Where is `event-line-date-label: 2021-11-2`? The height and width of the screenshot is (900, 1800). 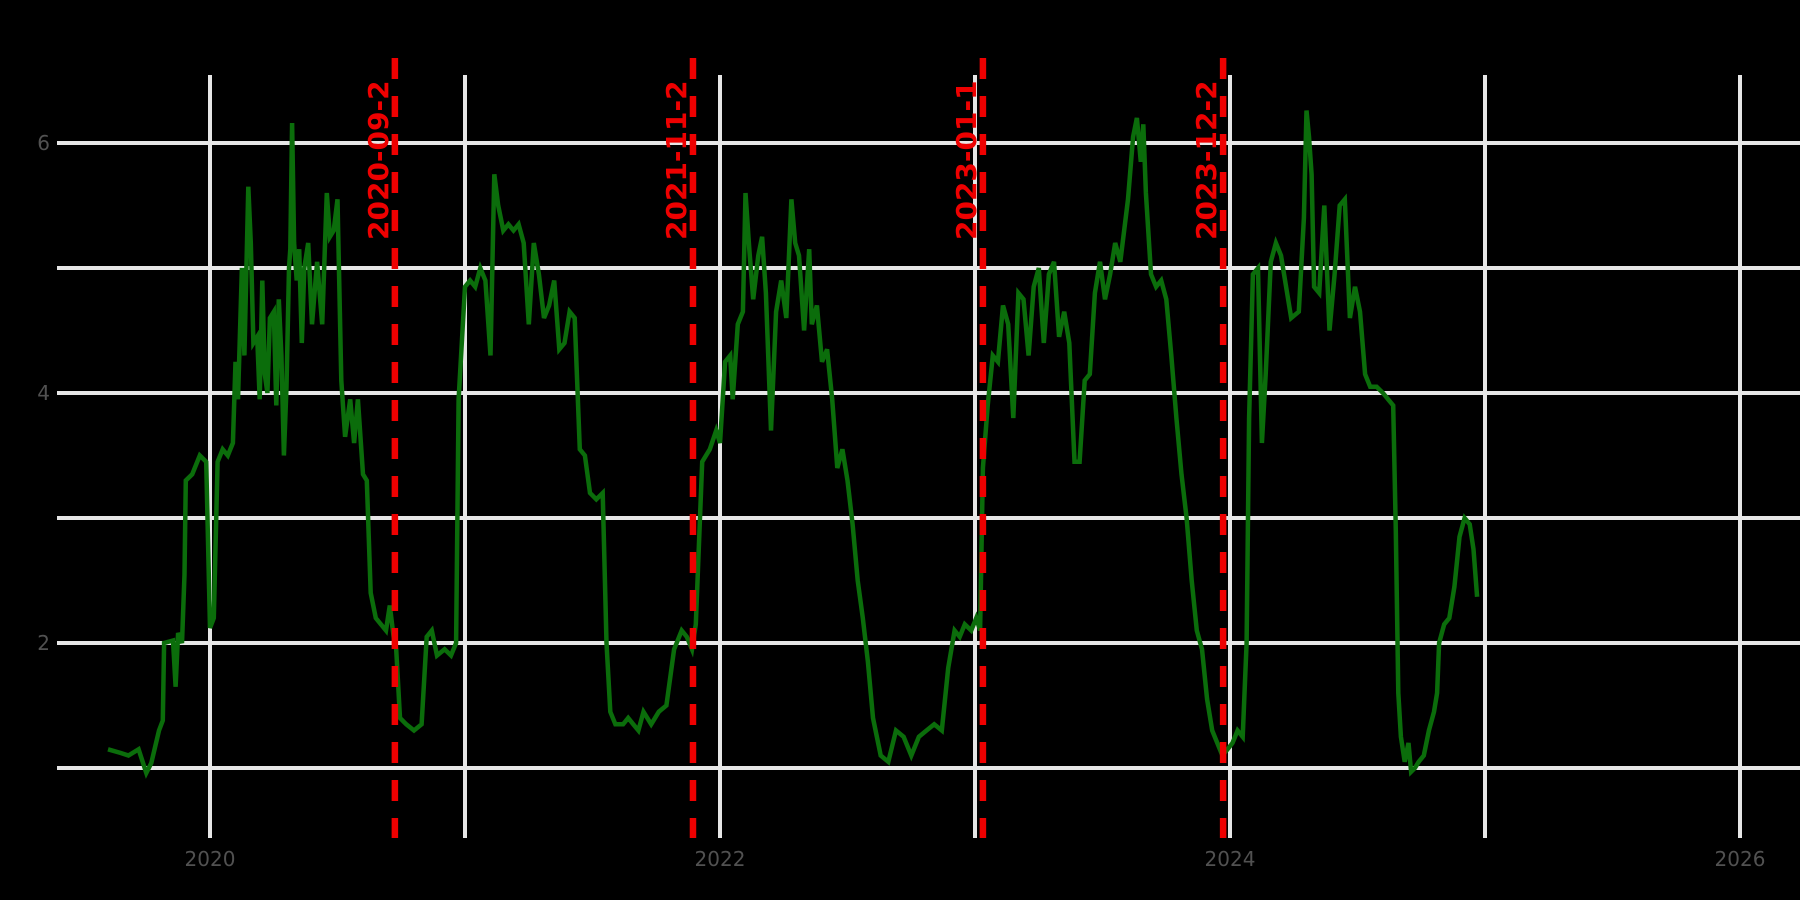 event-line-date-label: 2021-11-2 is located at coordinates (676, 160).